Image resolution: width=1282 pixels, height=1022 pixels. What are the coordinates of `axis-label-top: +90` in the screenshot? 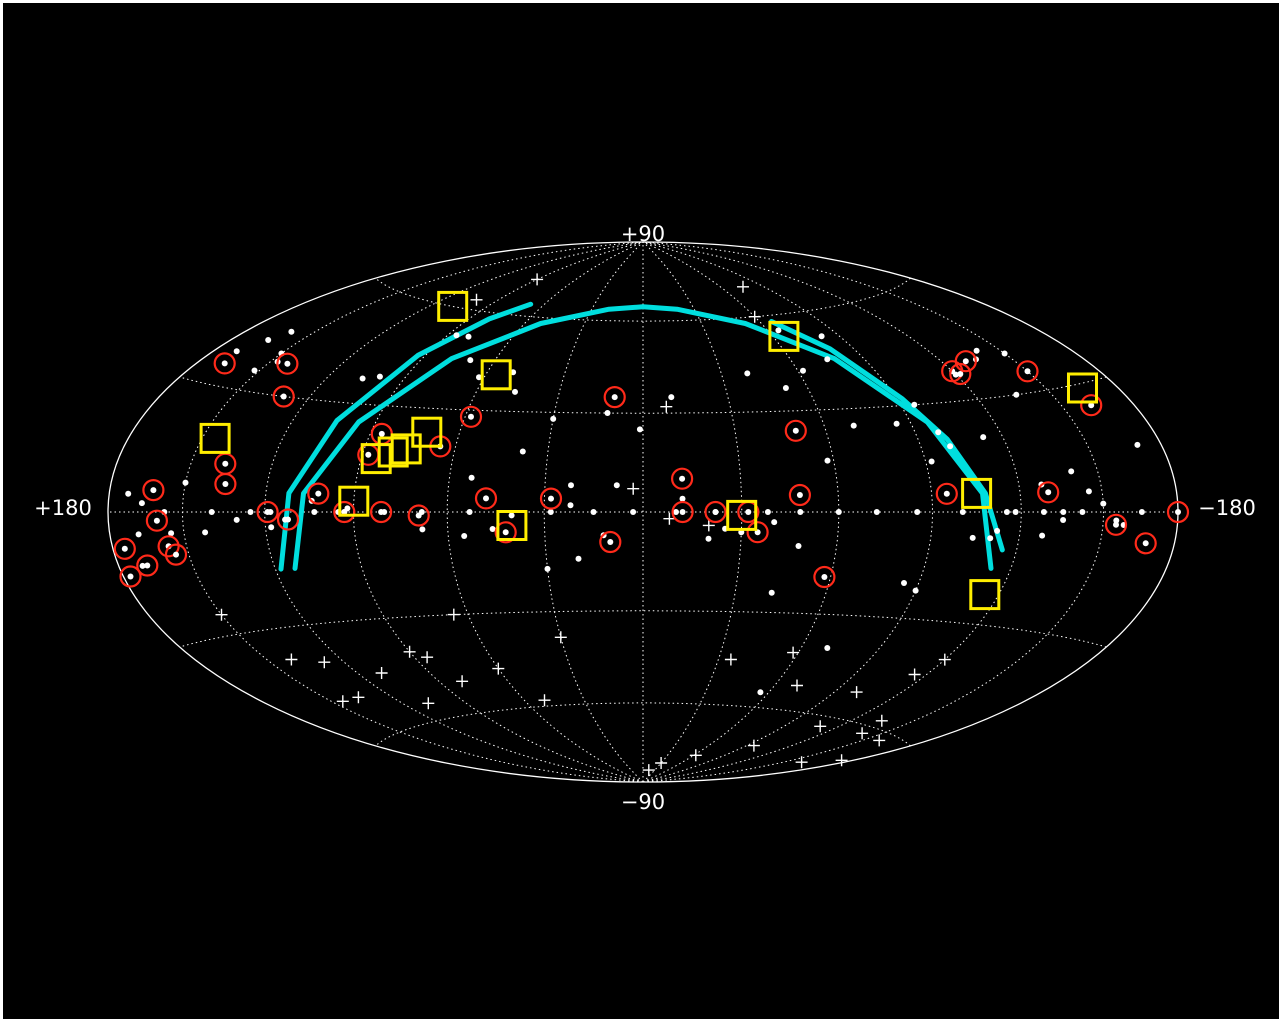 It's located at (643, 234).